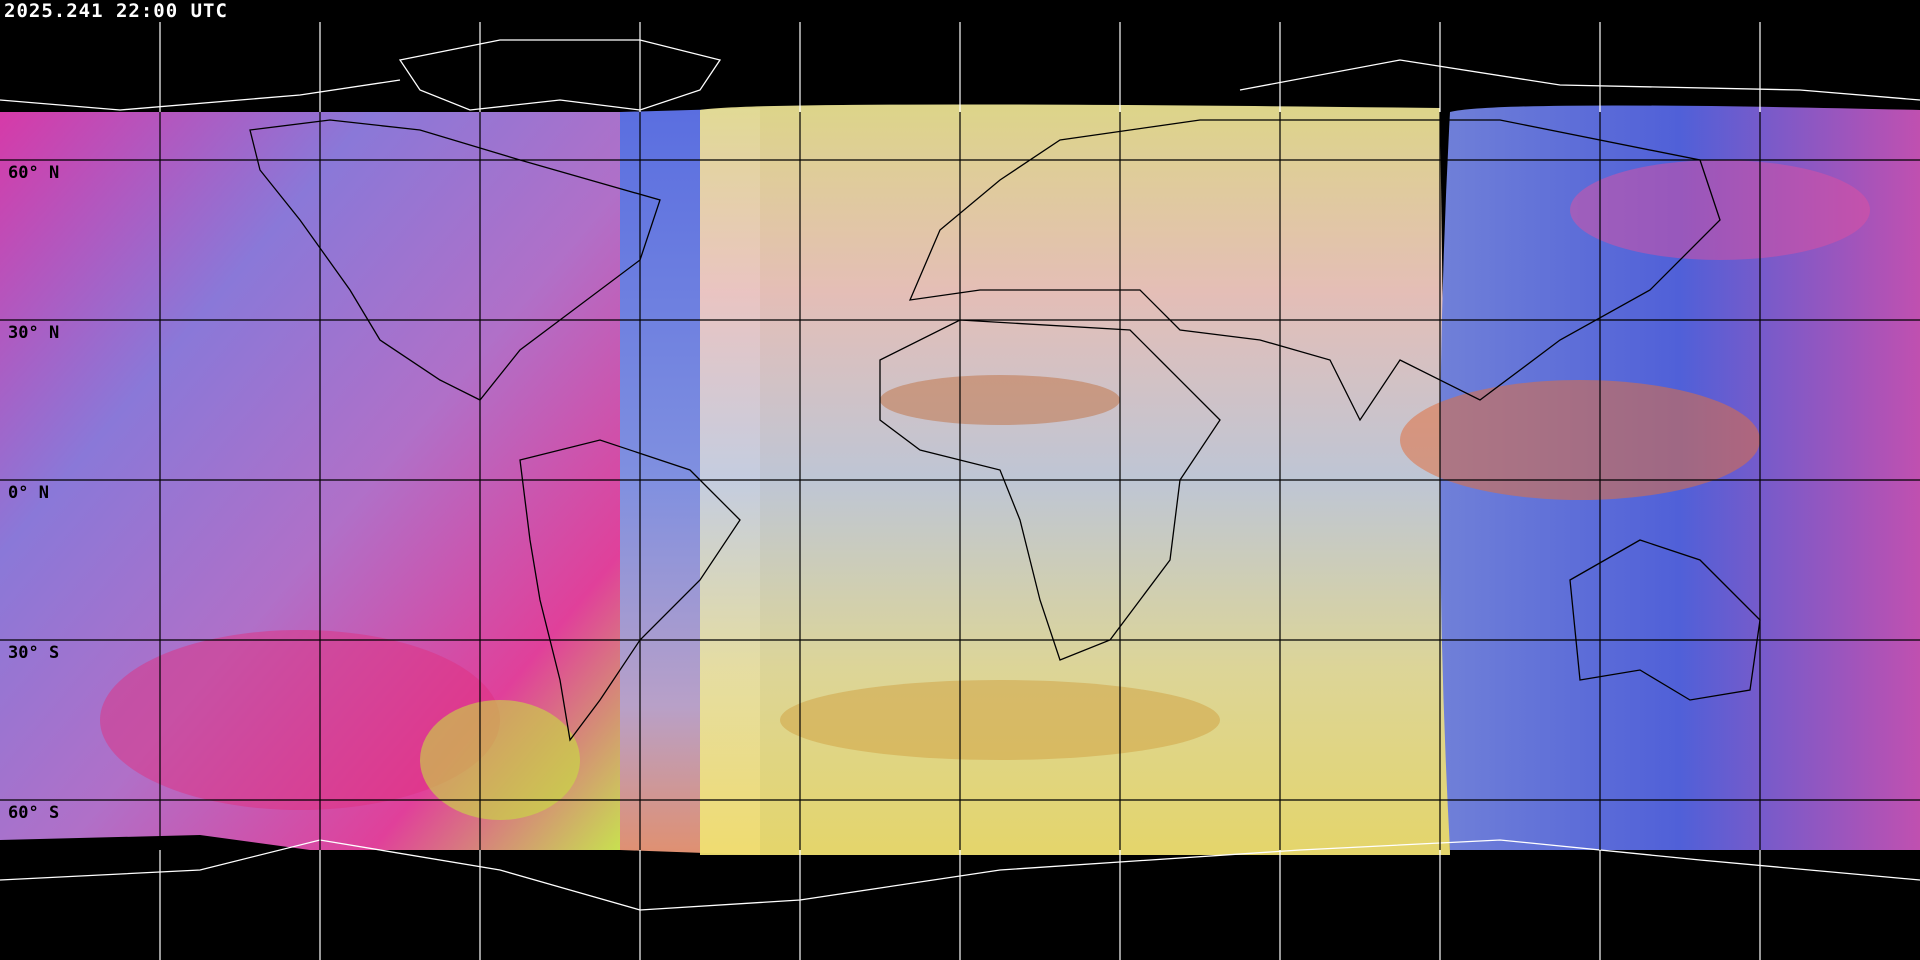  Describe the element at coordinates (560, 75) in the screenshot. I see `coastline-greenland` at that location.